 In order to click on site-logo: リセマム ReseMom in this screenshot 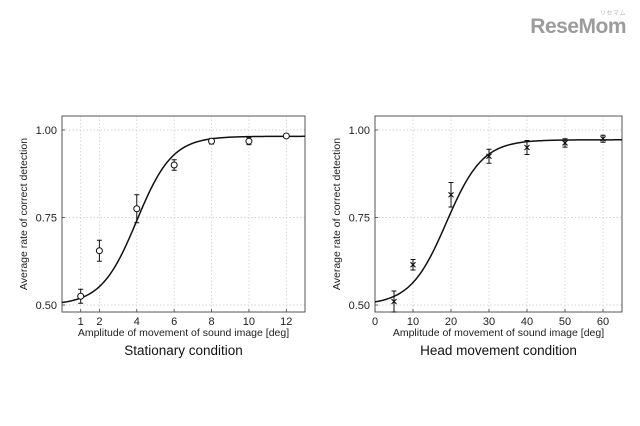, I will do `click(578, 23)`.